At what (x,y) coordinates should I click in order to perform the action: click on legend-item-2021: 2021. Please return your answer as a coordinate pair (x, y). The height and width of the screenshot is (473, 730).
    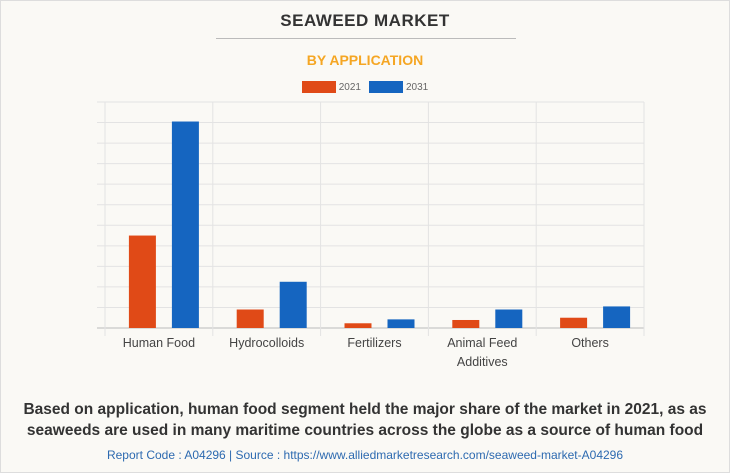
    Looking at the image, I should click on (331, 87).